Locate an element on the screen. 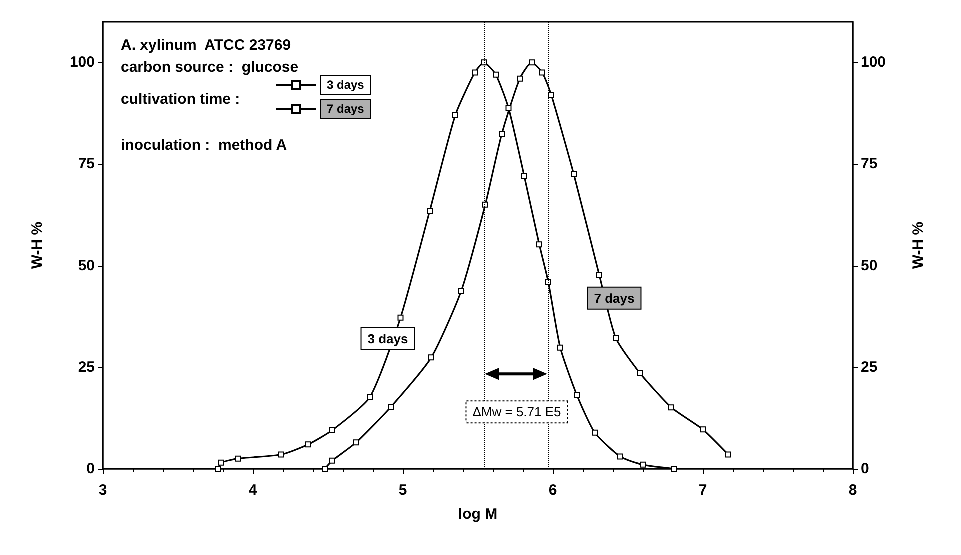 This screenshot has height=555, width=961. annotation: carbon source : glucose is located at coordinates (210, 67).